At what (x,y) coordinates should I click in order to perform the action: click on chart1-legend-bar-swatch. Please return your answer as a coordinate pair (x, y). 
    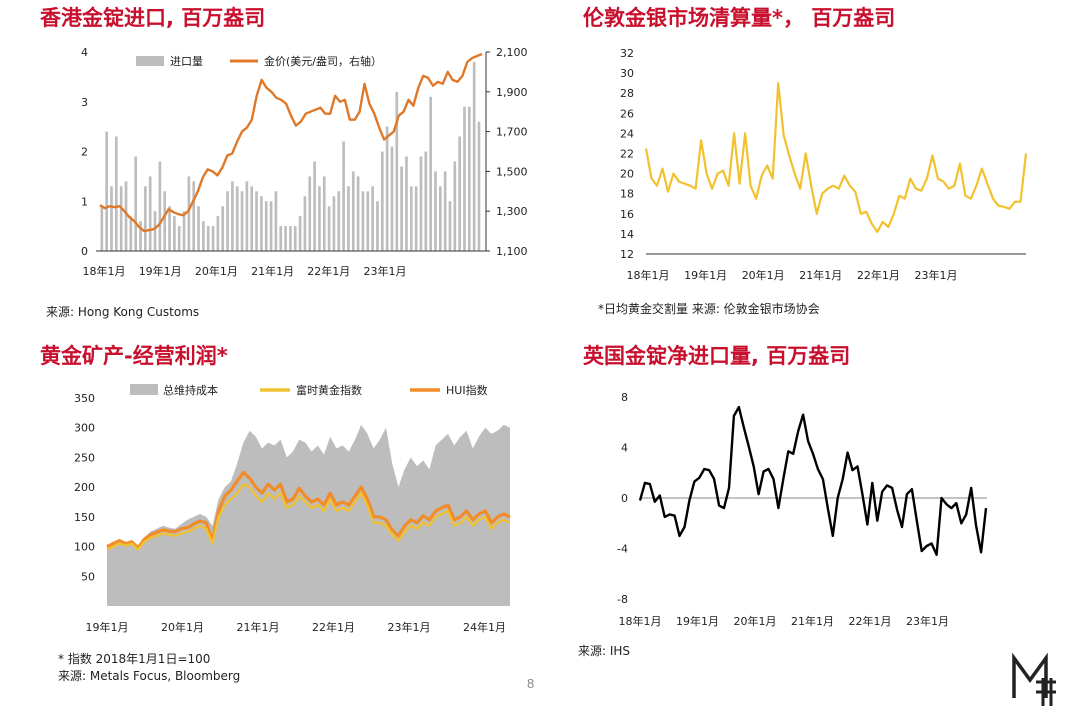
    Looking at the image, I should click on (150, 61).